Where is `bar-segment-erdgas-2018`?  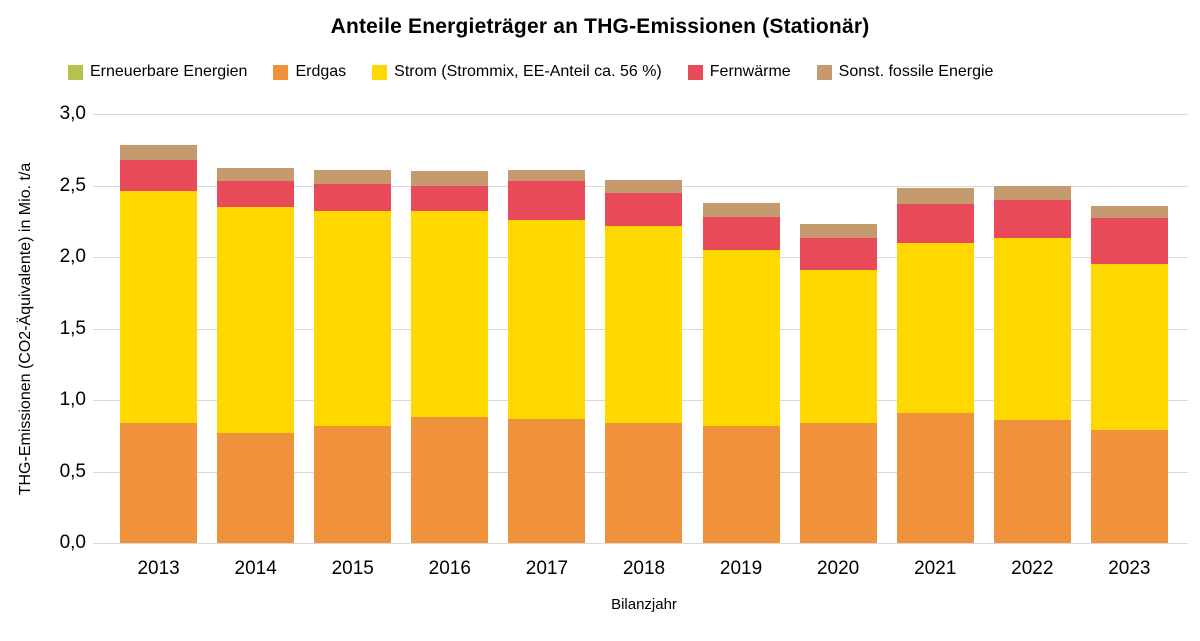
bar-segment-erdgas-2018 is located at coordinates (644, 482).